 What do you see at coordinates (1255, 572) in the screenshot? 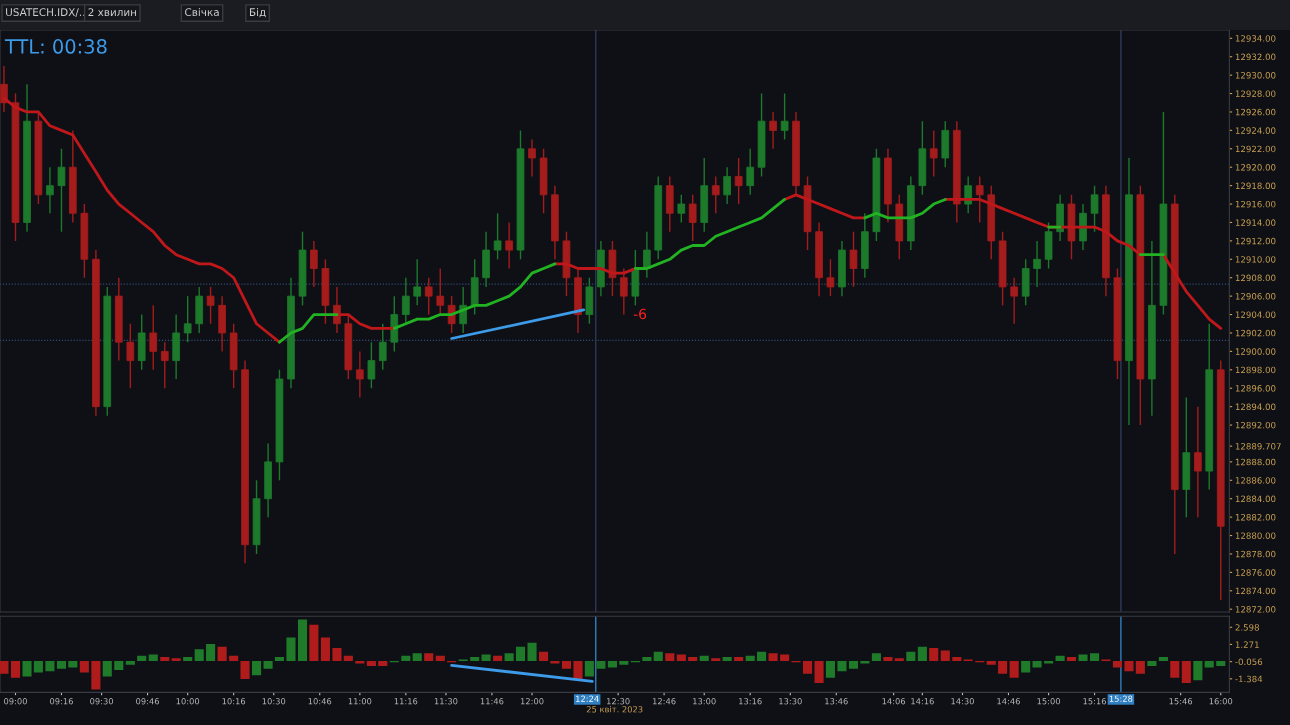
I see `y-tick-label: 12876.00` at bounding box center [1255, 572].